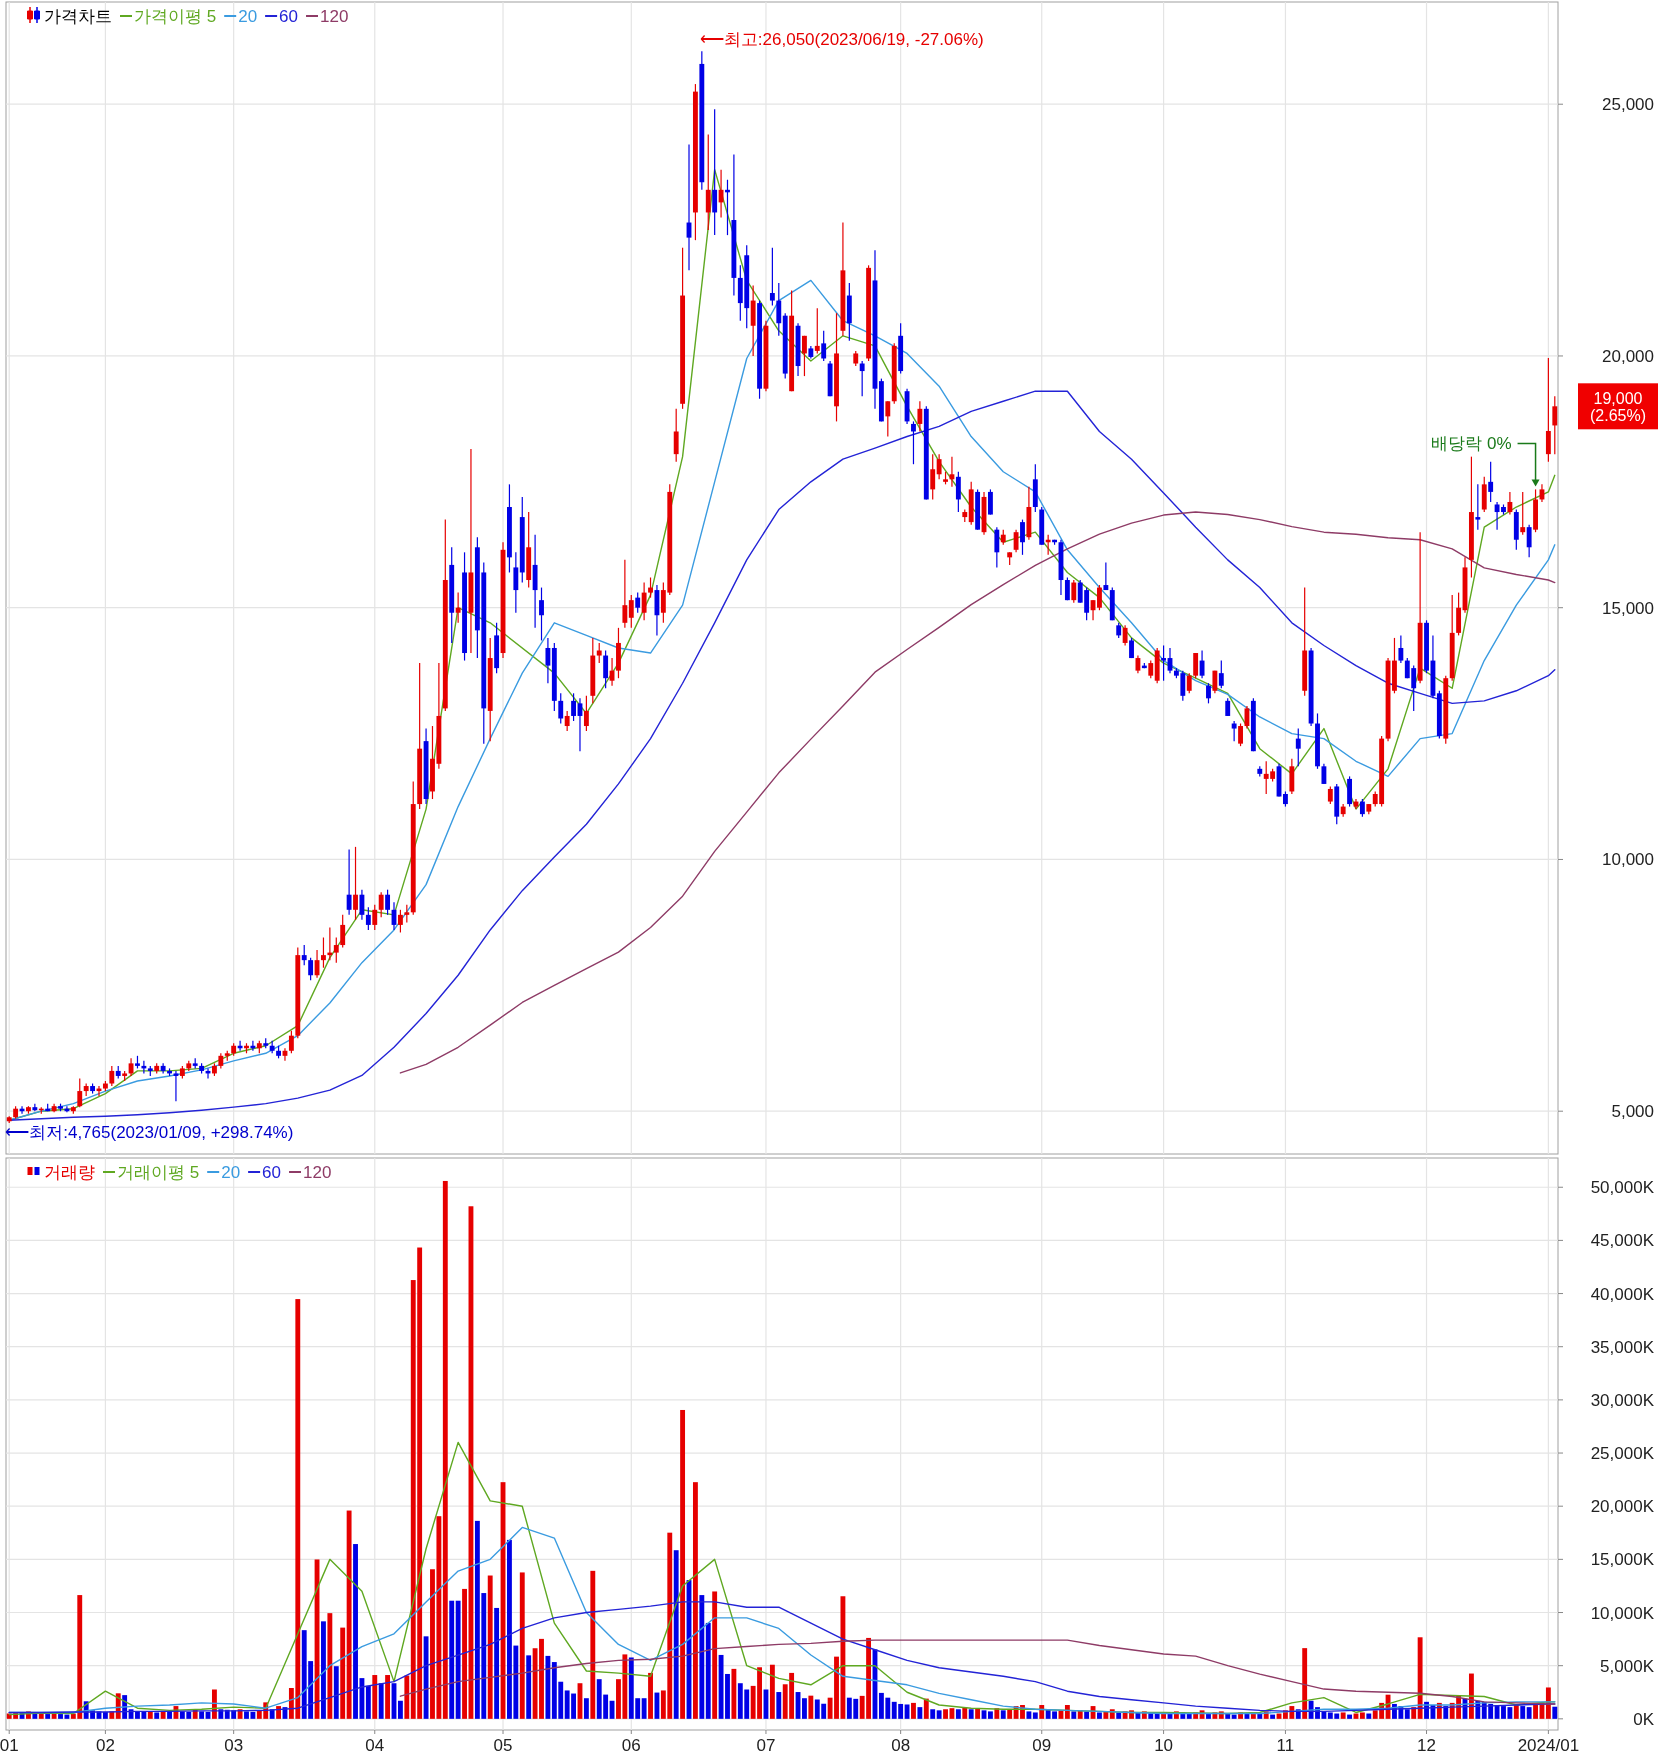 This screenshot has width=1661, height=1756. What do you see at coordinates (503, 1745) in the screenshot?
I see `x-tick-label: 05` at bounding box center [503, 1745].